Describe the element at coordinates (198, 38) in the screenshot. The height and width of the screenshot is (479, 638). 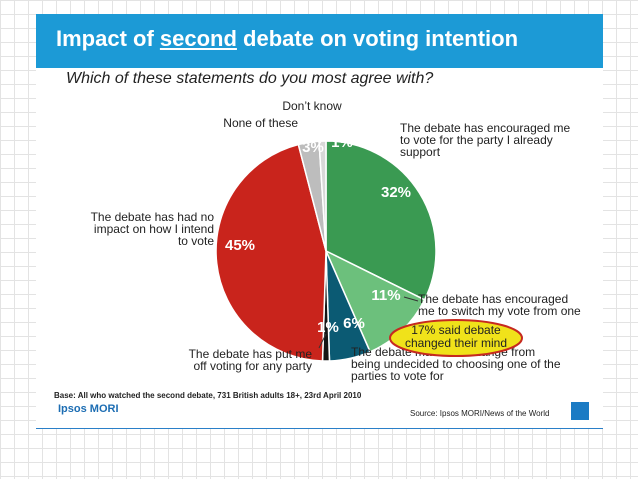
I see `title-emphasis: second` at that location.